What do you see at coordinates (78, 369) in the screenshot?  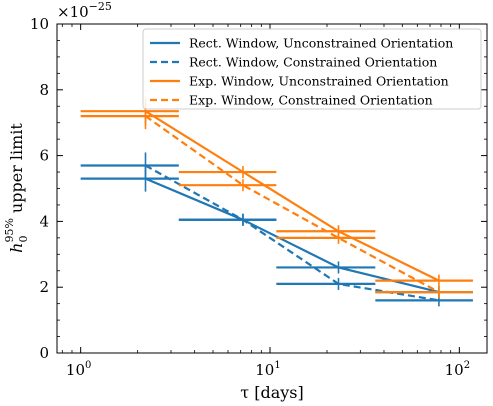 I see `x-tick-label: 10⁰` at bounding box center [78, 369].